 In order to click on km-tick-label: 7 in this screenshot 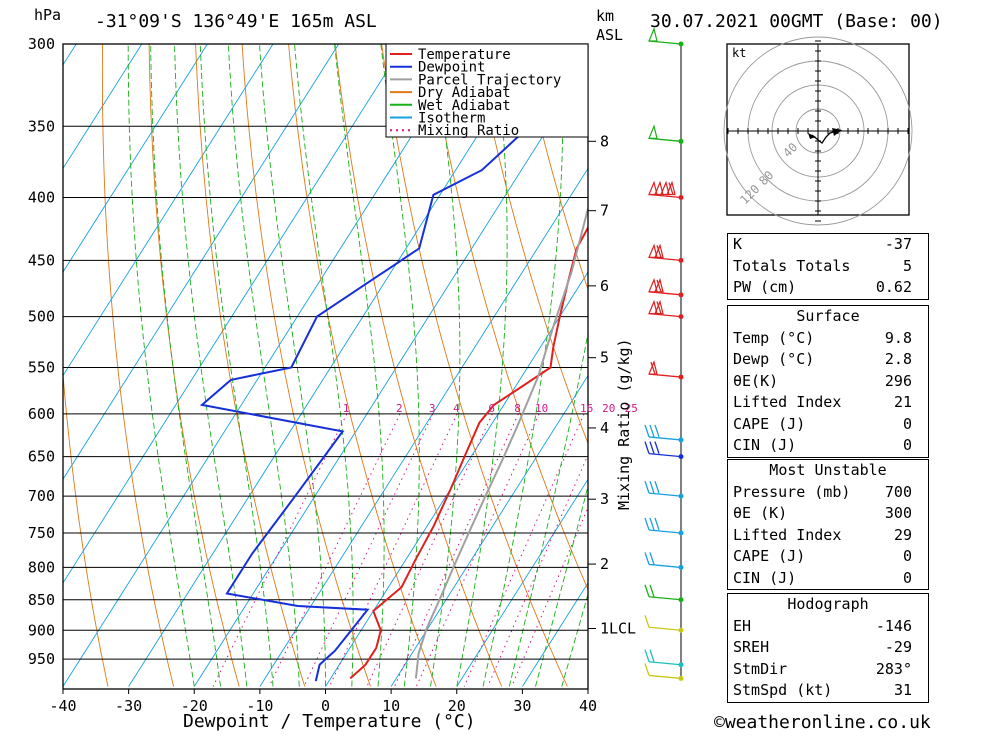, I will do `click(604, 211)`.